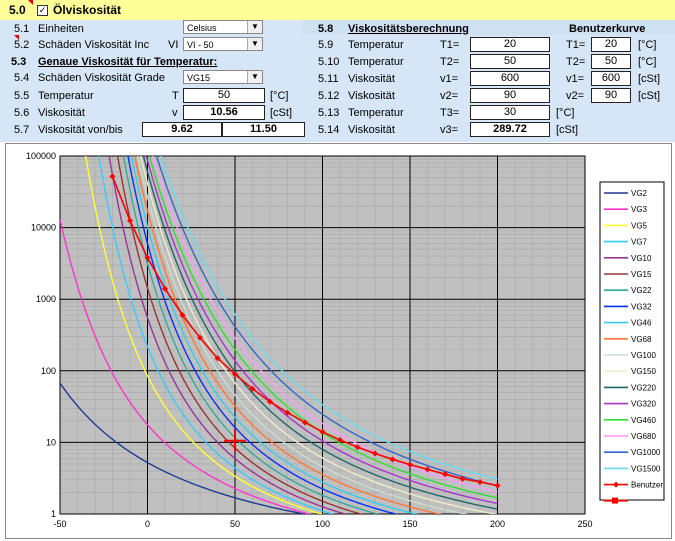 This screenshot has width=675, height=541. I want to click on legend-entry: VG1500, so click(646, 468).